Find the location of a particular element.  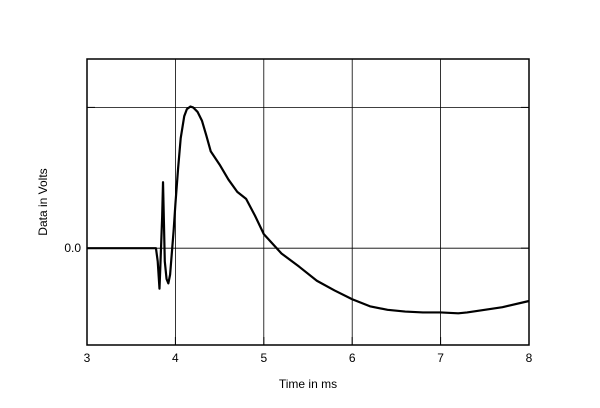

x-axis-label: Time in ms is located at coordinates (308, 384).